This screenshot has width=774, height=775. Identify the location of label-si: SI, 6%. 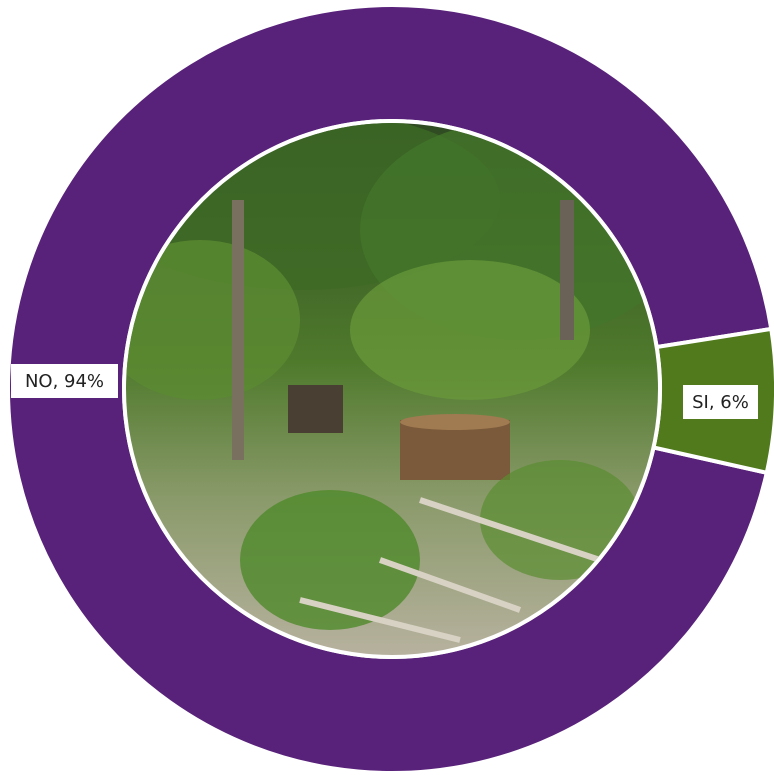
(720, 402).